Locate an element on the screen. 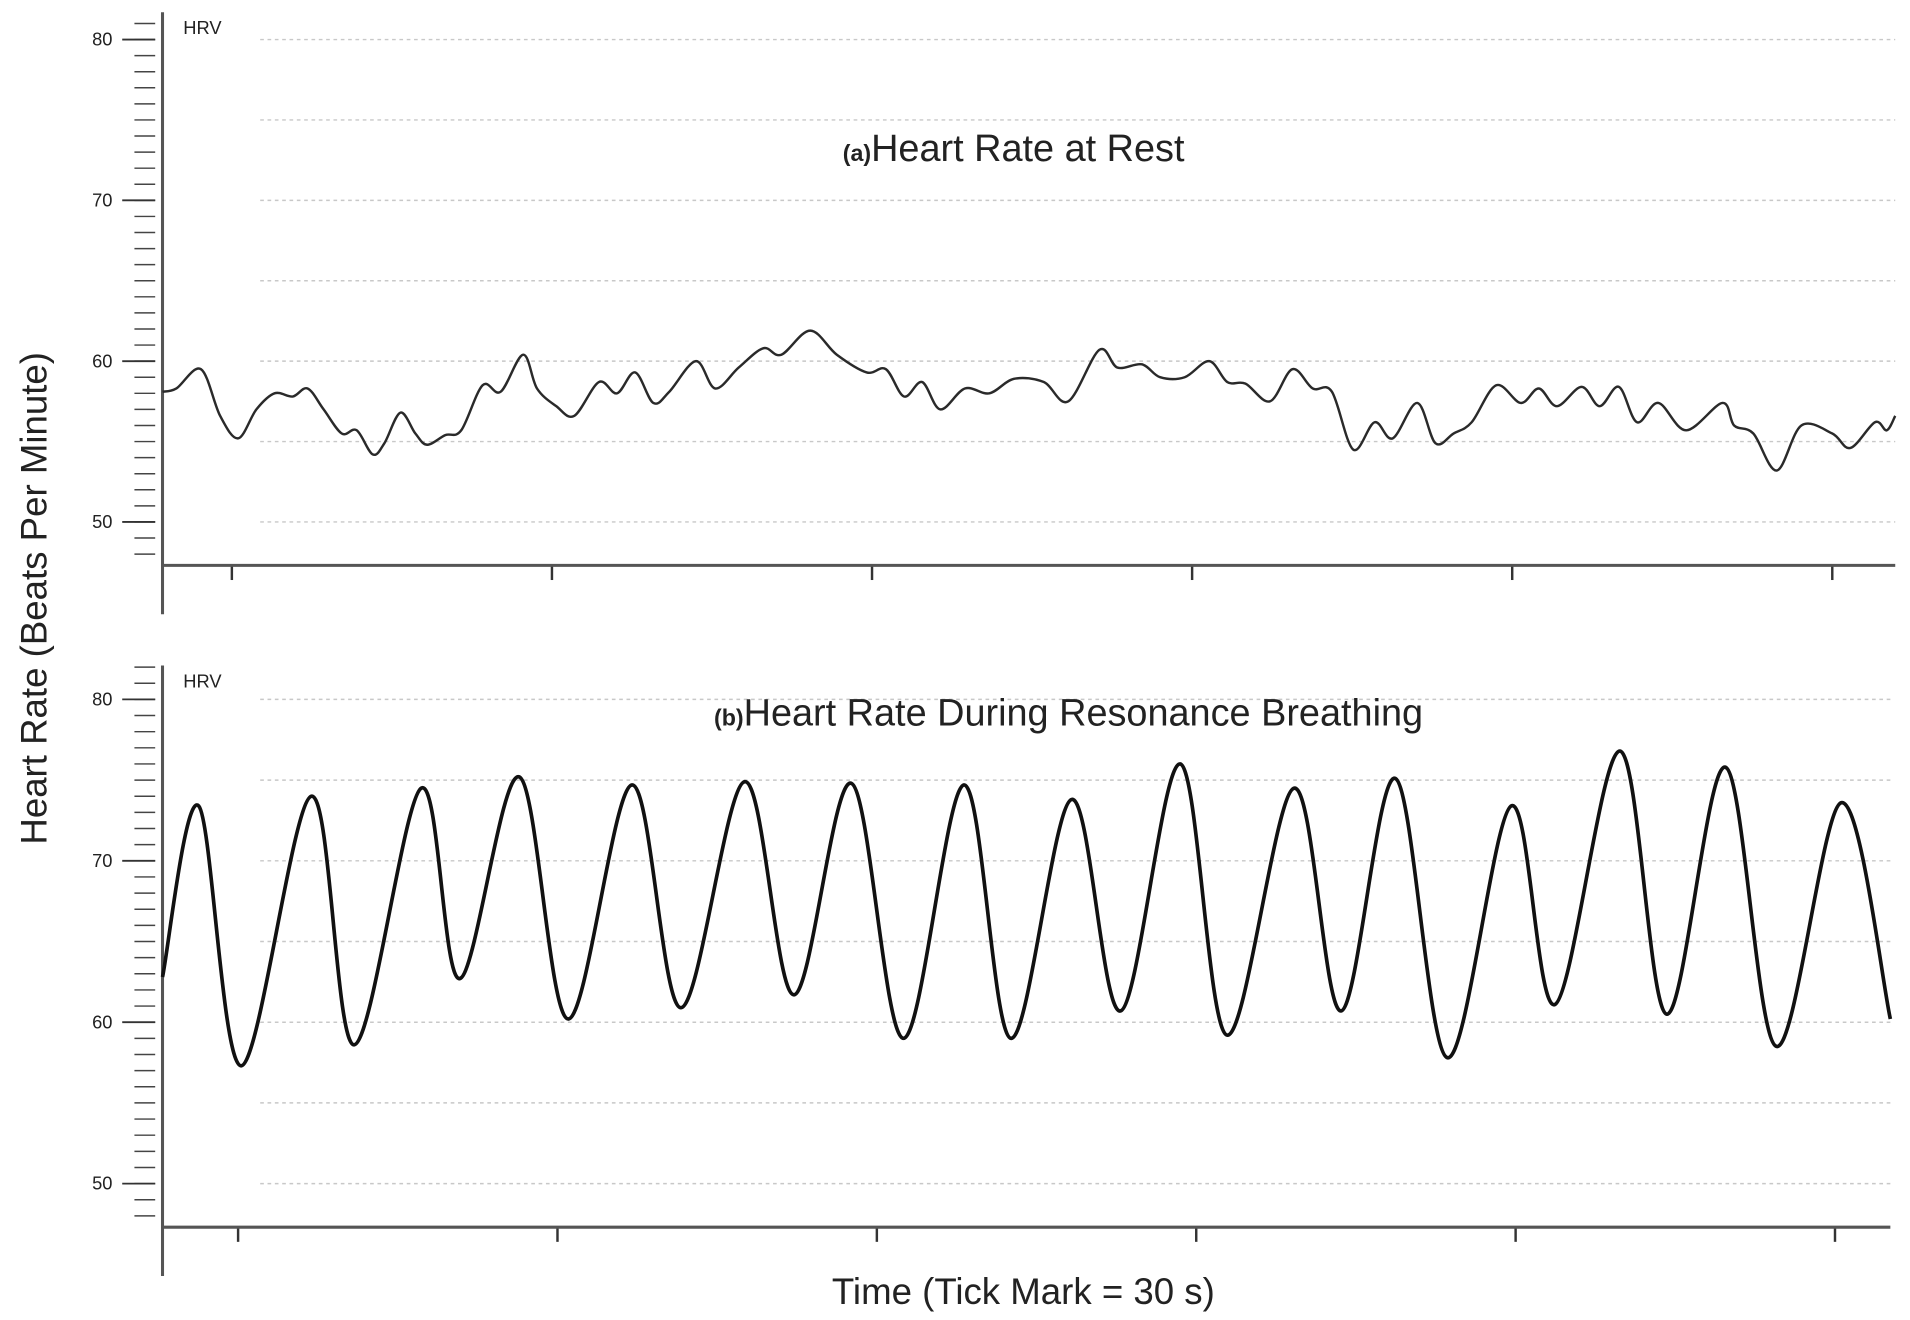  y-axis-label: Heart Rate (Beats Per Minute) is located at coordinates (34, 598).